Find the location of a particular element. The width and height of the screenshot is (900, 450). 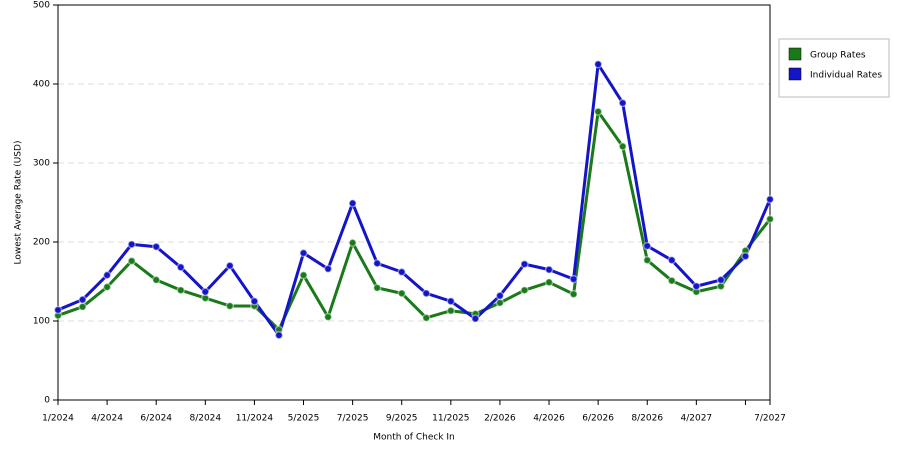

y-tick-label: 100 is located at coordinates (41, 322).